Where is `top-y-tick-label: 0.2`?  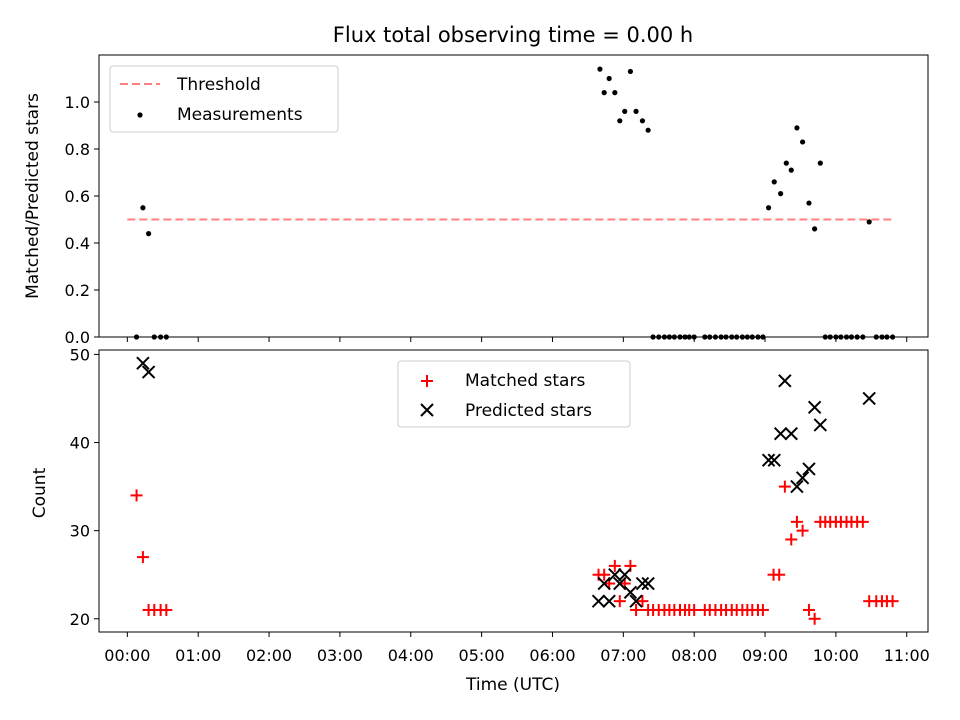
top-y-tick-label: 0.2 is located at coordinates (77, 290).